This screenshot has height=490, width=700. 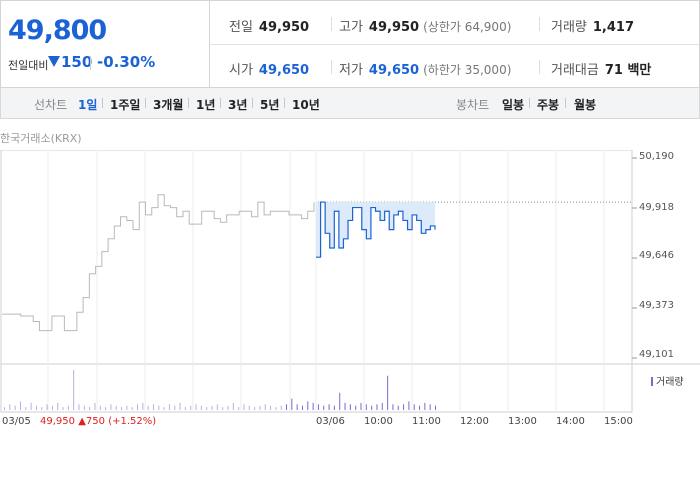 I want to click on prev-price: 49,950, so click(x=58, y=421).